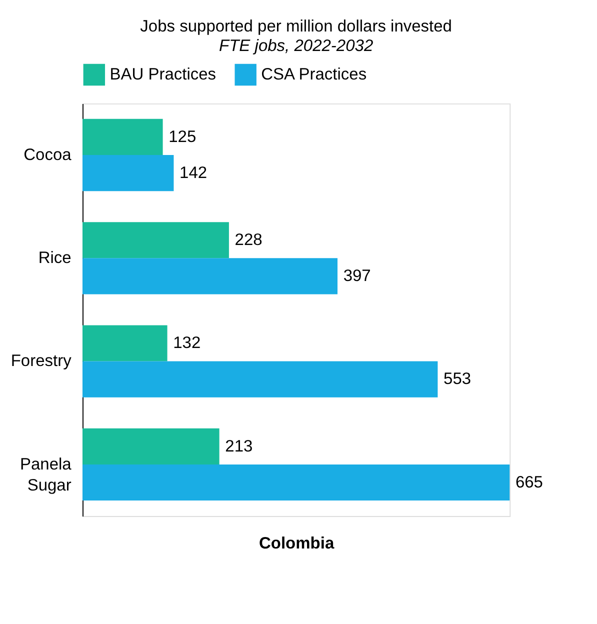 The image size is (597, 624). What do you see at coordinates (296, 27) in the screenshot?
I see `chart-title: Jobs supported per million dollars invested` at bounding box center [296, 27].